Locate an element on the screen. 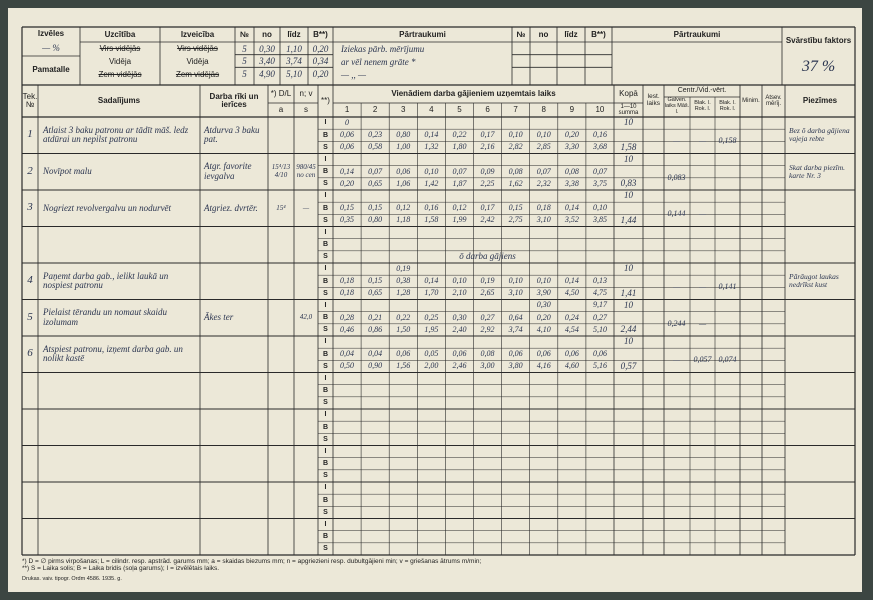 Image resolution: width=873 pixels, height=600 pixels. column-header: Blak. l. Rok. l. is located at coordinates (702, 106).